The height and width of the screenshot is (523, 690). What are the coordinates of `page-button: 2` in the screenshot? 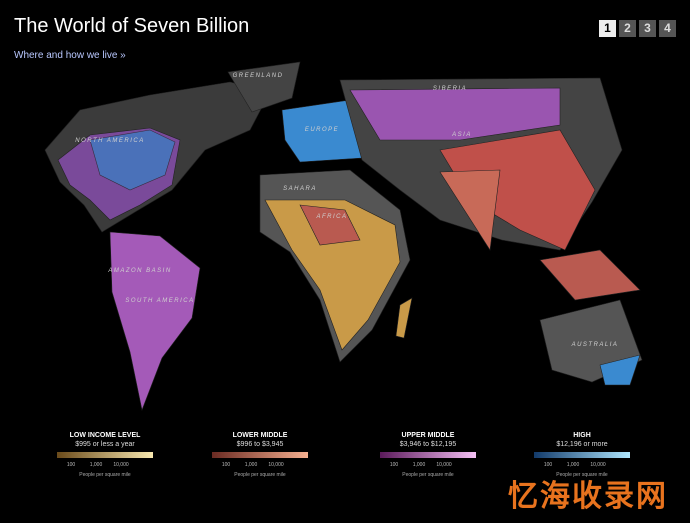 It's located at (627, 28).